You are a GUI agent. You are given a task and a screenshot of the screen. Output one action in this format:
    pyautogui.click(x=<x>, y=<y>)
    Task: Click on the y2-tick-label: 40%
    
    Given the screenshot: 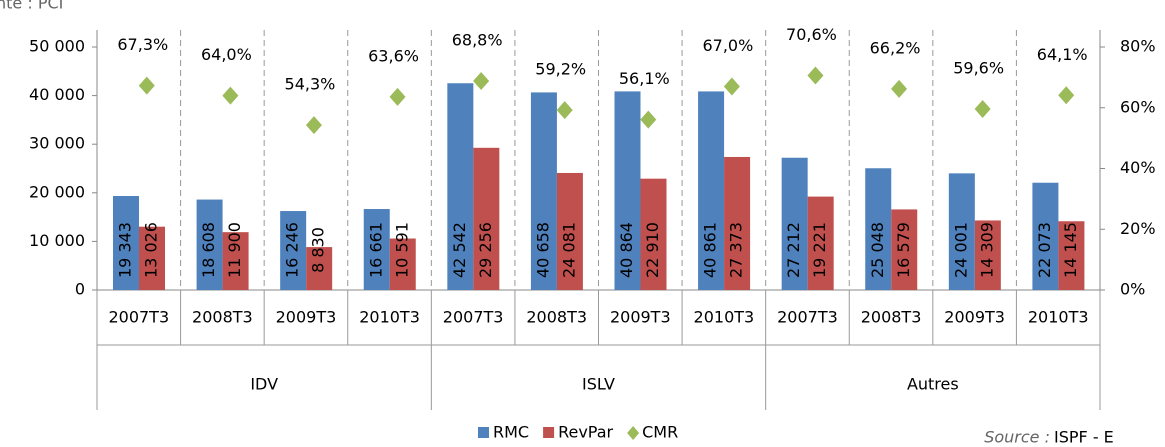 What is the action you would take?
    pyautogui.click(x=1138, y=167)
    